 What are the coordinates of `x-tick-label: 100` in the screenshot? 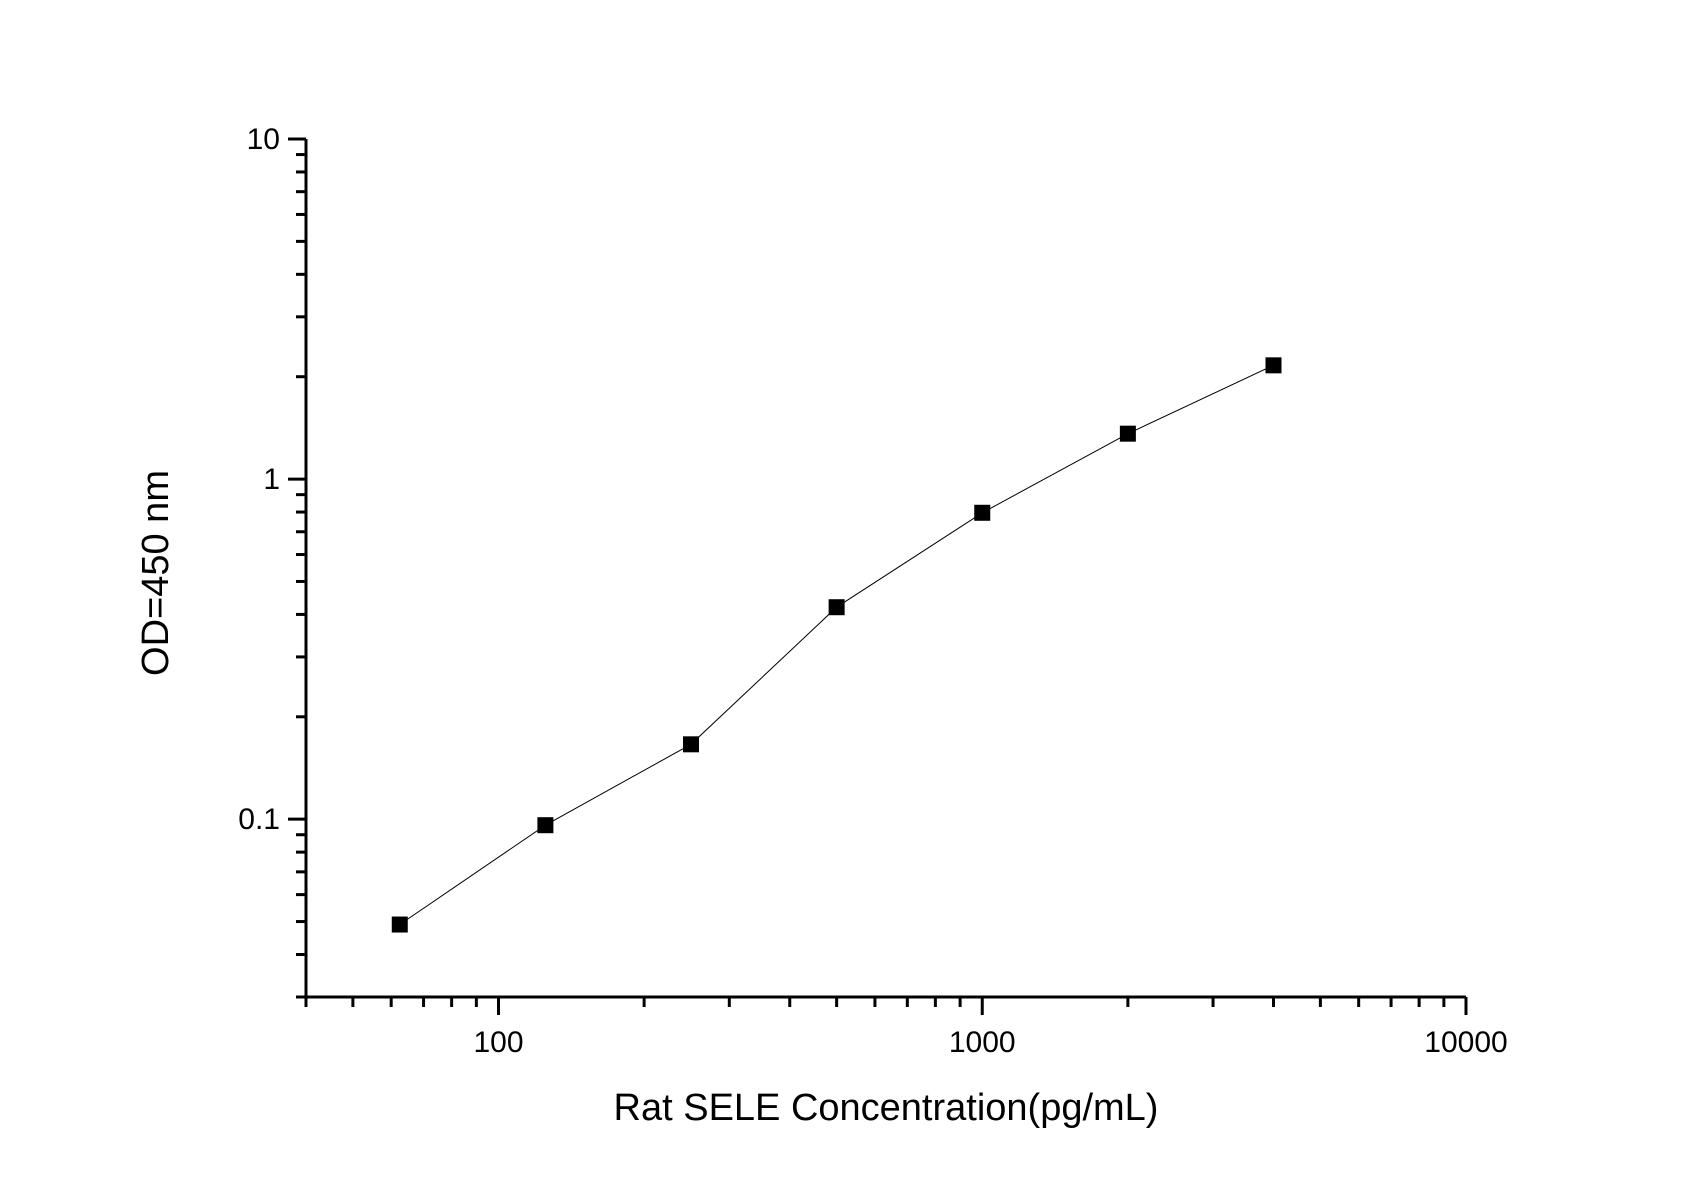 It's located at (498, 1042).